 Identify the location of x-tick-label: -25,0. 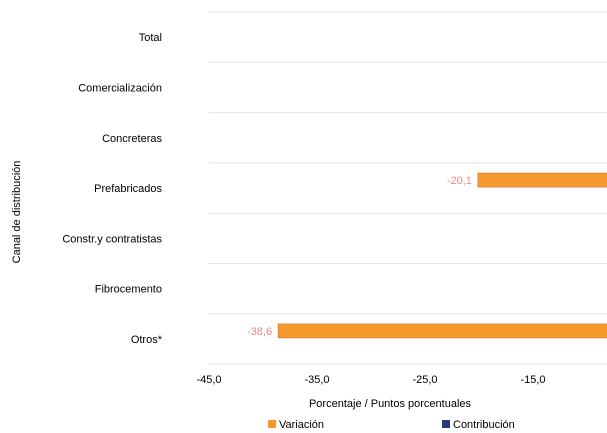
(424, 380).